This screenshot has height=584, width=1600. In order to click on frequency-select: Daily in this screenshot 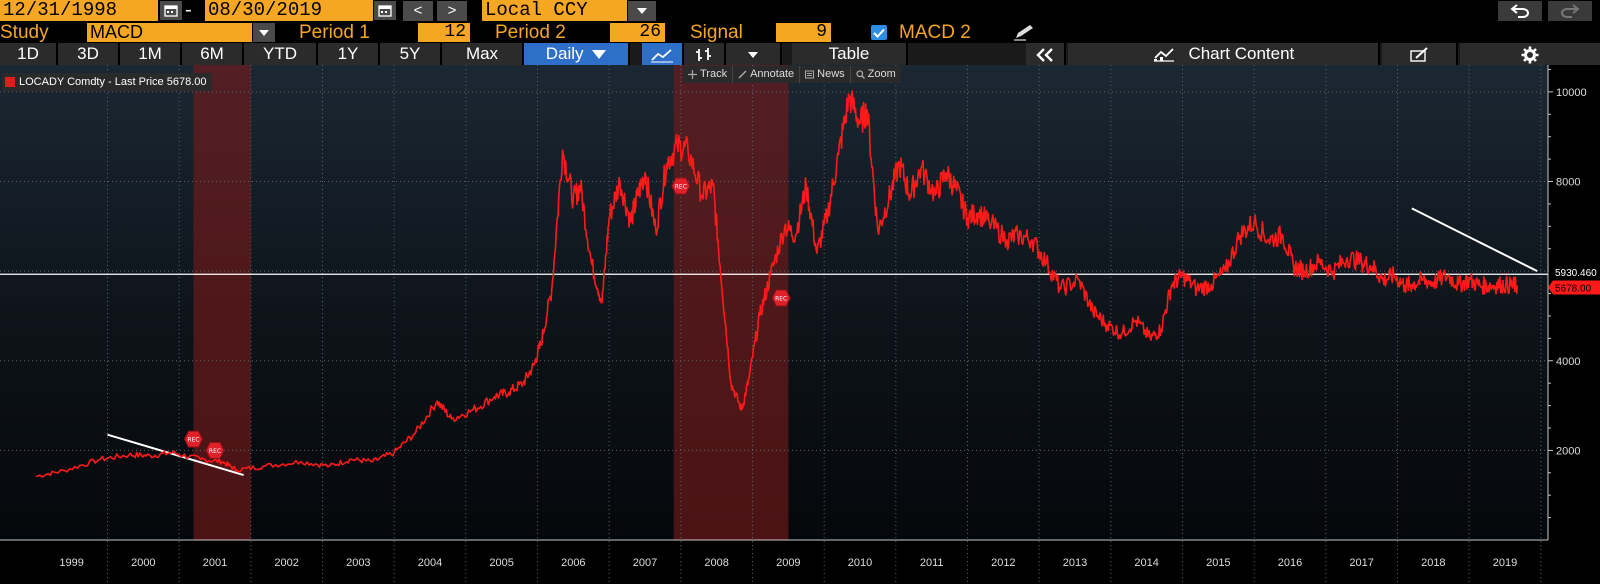, I will do `click(577, 54)`.